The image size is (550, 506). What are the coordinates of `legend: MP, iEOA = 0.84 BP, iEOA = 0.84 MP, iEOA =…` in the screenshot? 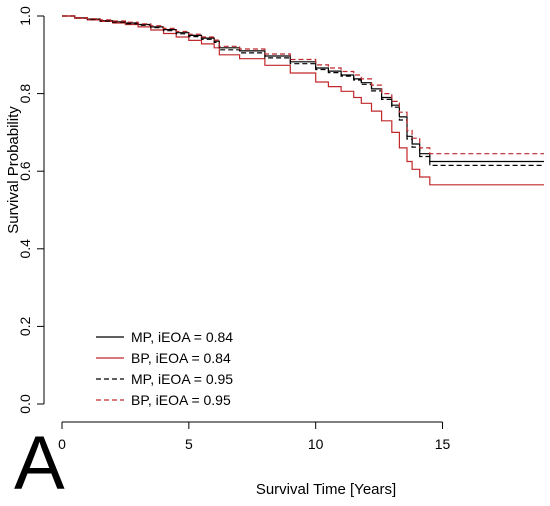 It's located at (164, 368).